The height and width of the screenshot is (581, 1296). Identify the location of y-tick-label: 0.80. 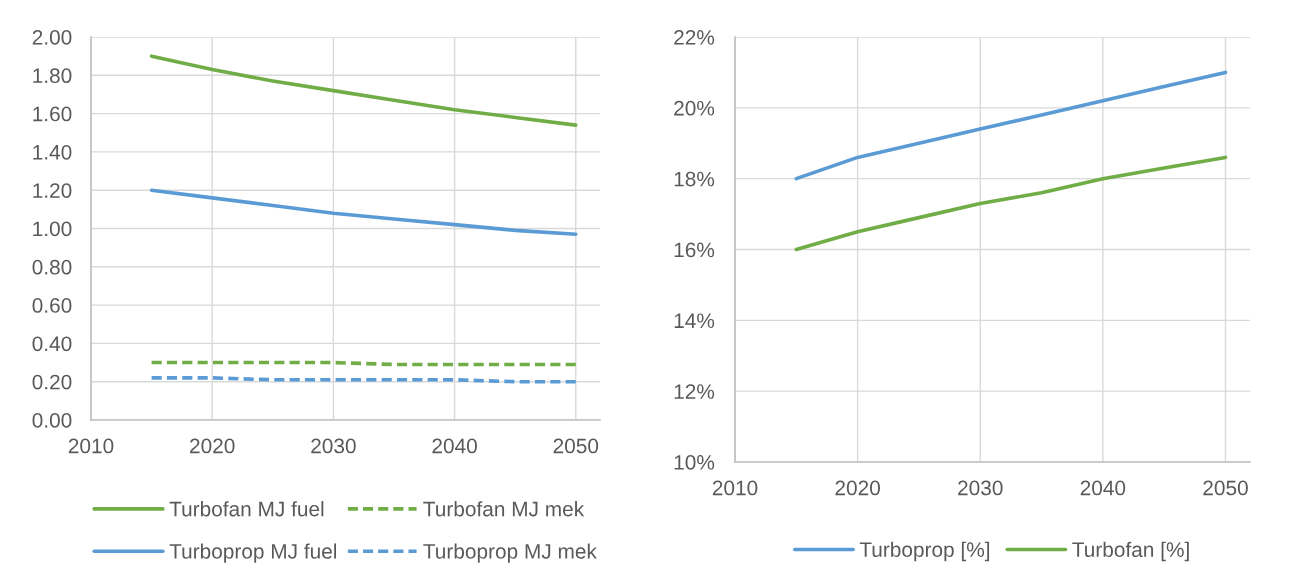
(52, 267).